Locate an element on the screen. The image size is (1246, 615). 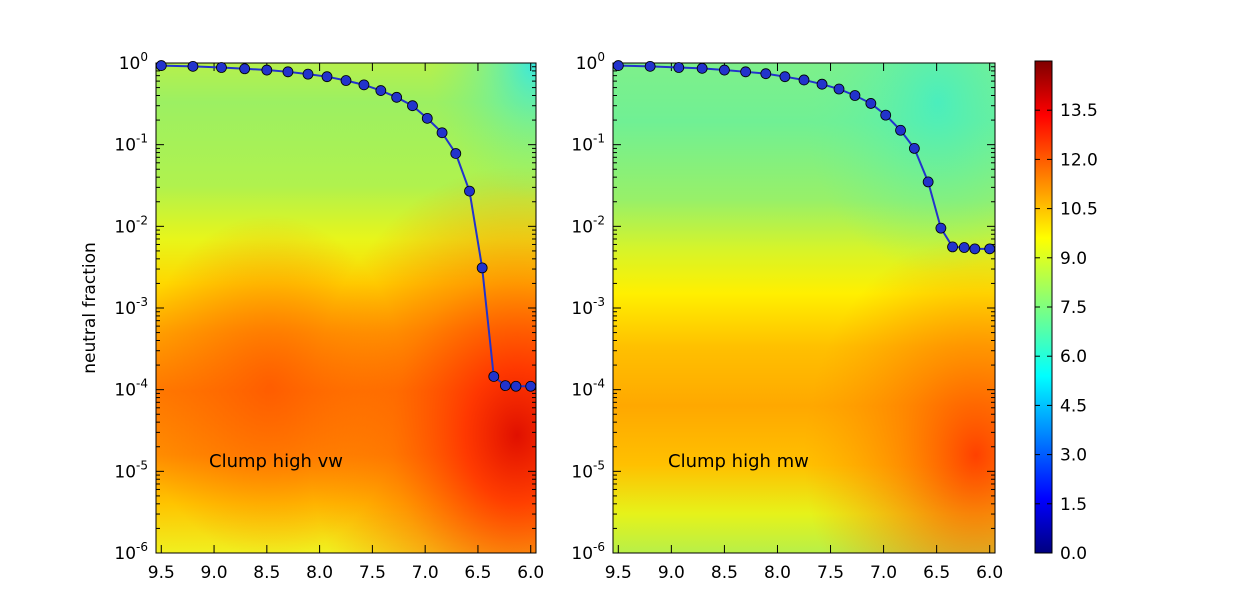
y-tick-label: 10⁻⁴ is located at coordinates (131, 389).